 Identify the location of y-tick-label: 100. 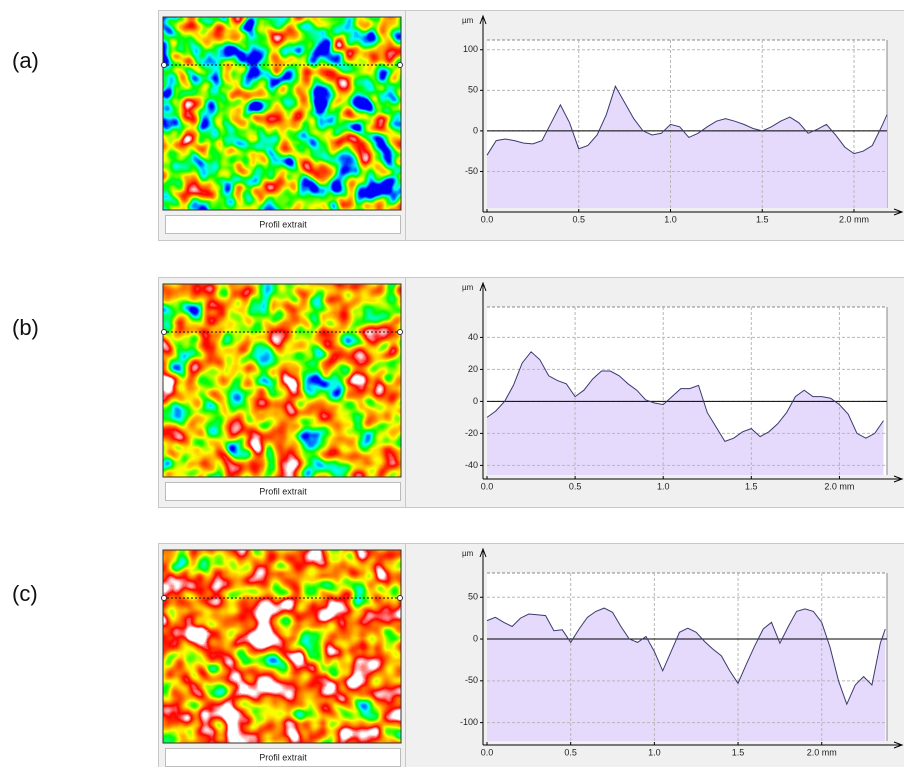
(470, 49).